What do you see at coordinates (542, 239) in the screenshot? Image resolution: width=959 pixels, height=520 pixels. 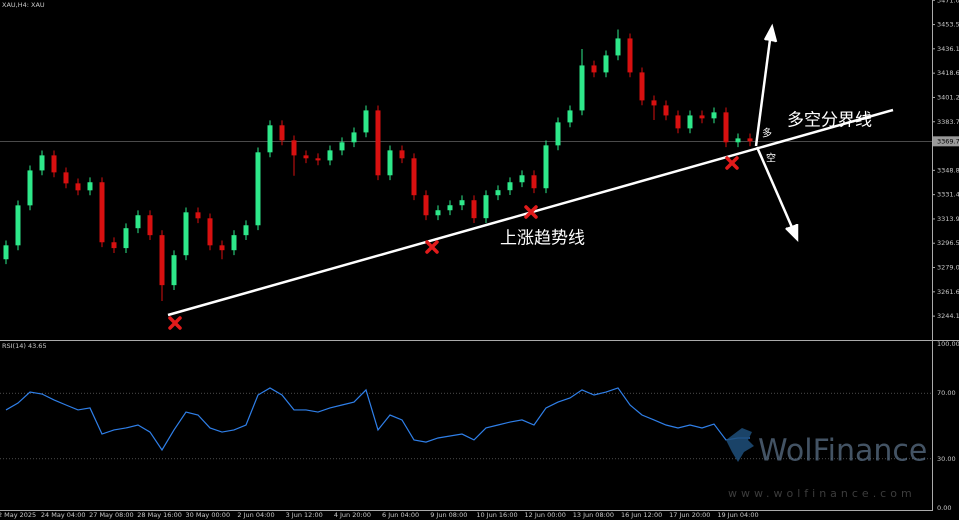 I see `trend-label: 上涨趋势线` at bounding box center [542, 239].